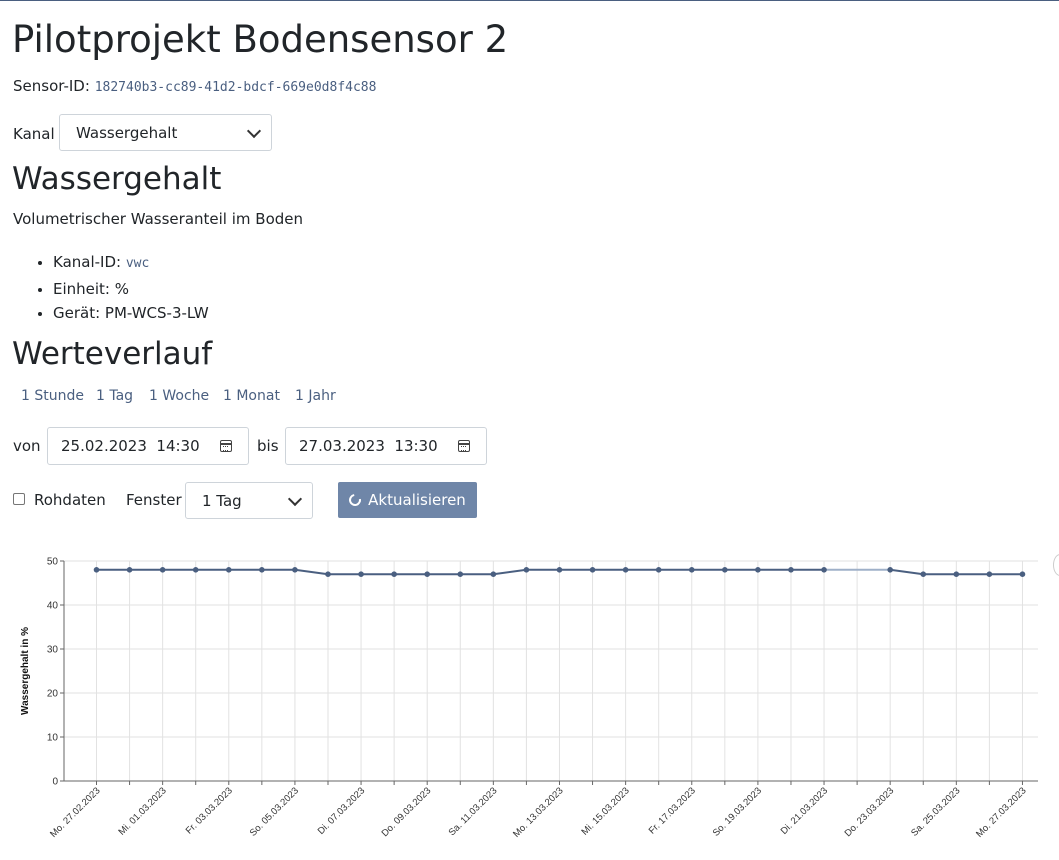  What do you see at coordinates (249, 500) in the screenshot?
I see `window-select: 1 Tag` at bounding box center [249, 500].